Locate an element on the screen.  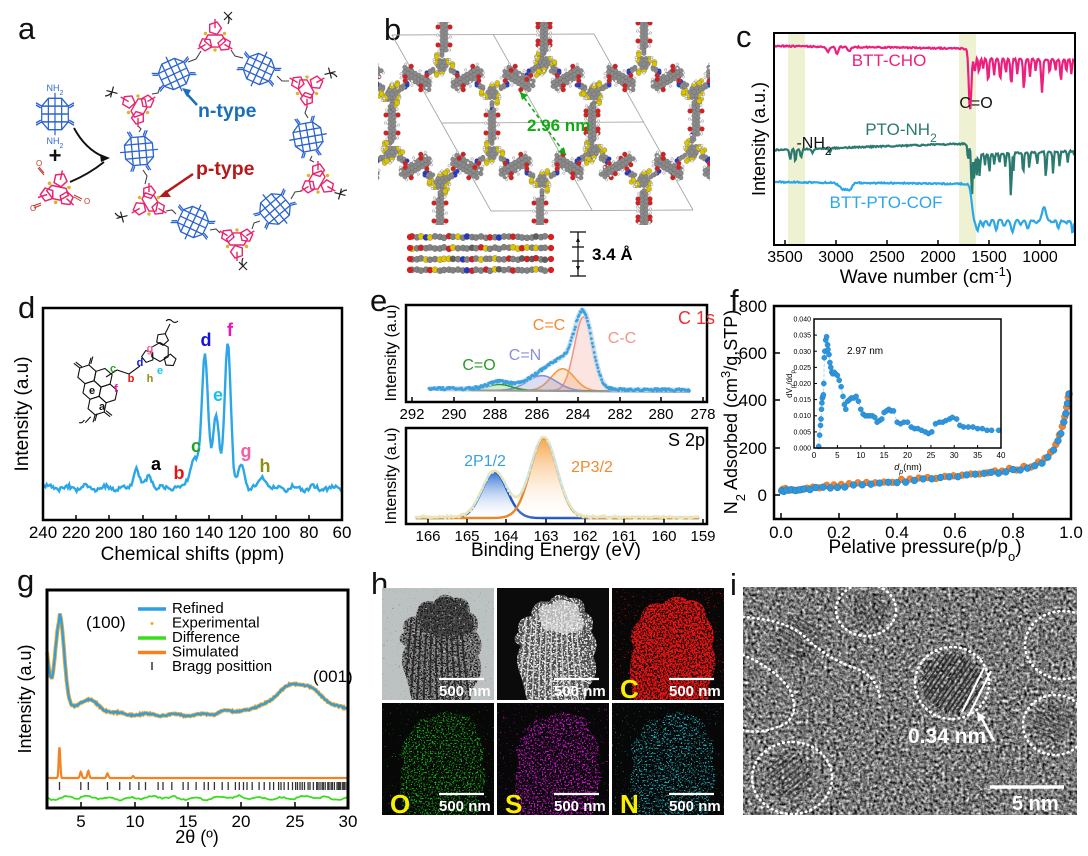
svg-text: n-type is located at coordinates (227, 111).